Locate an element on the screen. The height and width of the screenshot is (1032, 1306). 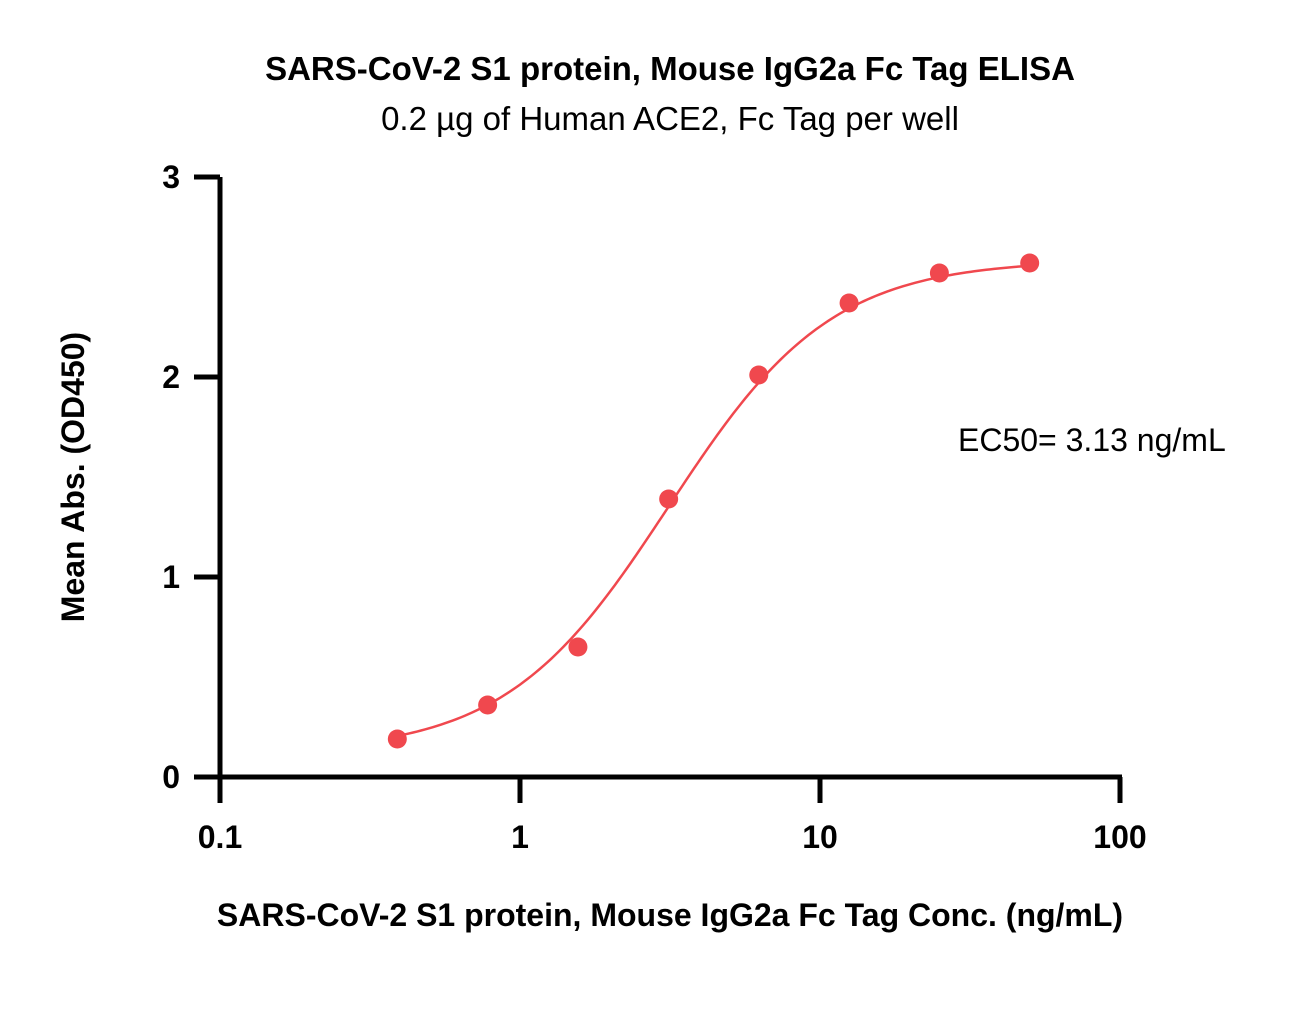
x-axis-ticks: 0.1 1 10 100 is located at coordinates (672, 816).